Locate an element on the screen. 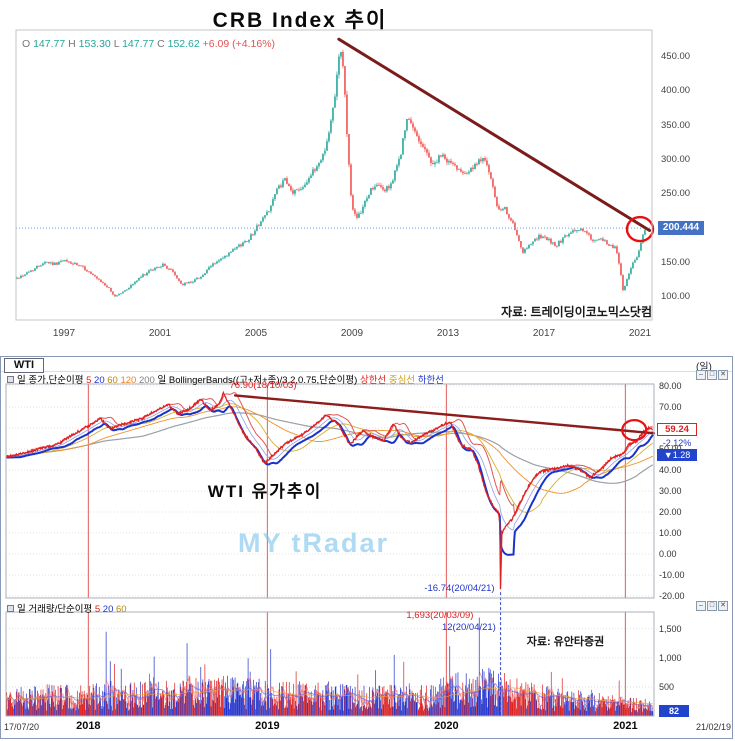  axis-tick: 20.00 is located at coordinates (670, 512).